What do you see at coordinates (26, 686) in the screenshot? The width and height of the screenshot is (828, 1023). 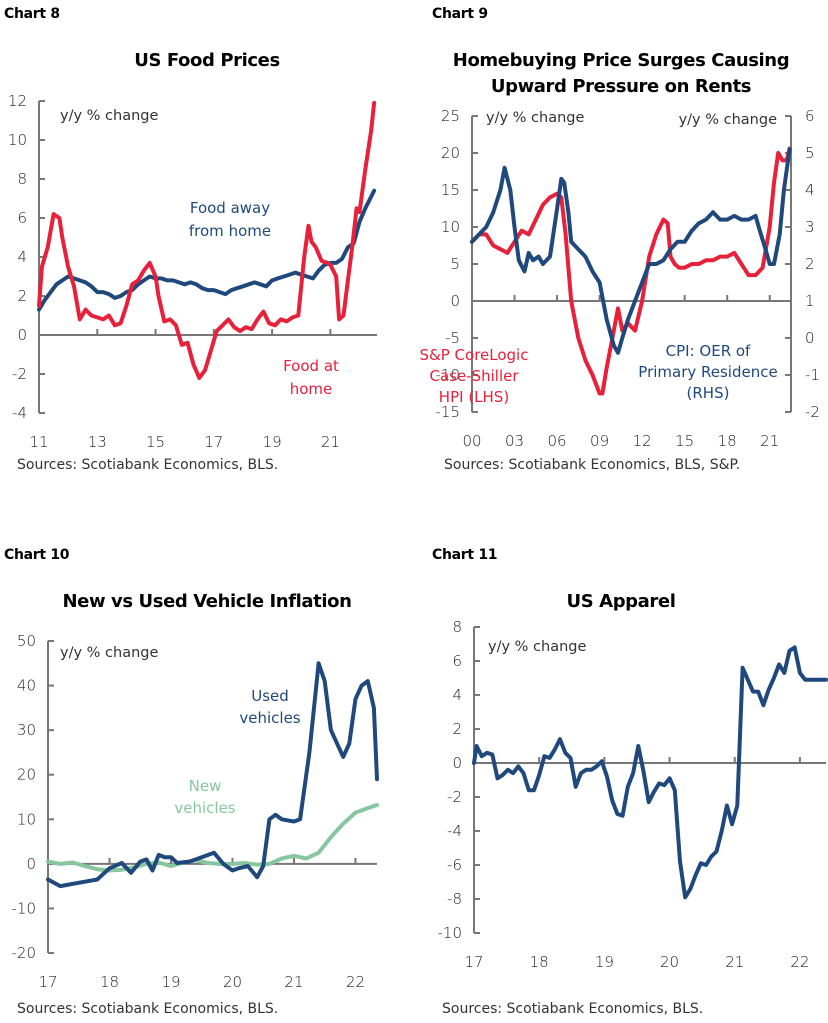 I see `y-tick-label: 40` at bounding box center [26, 686].